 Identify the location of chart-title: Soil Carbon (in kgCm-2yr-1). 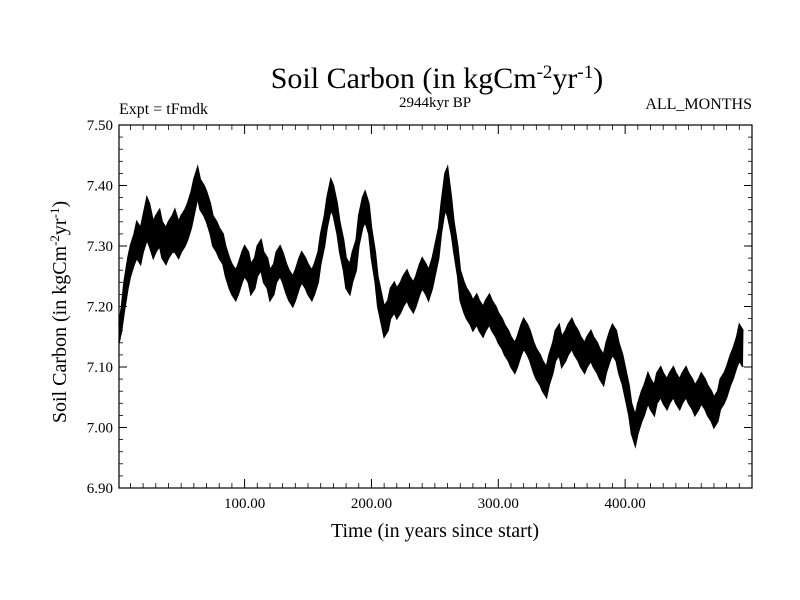
(437, 79).